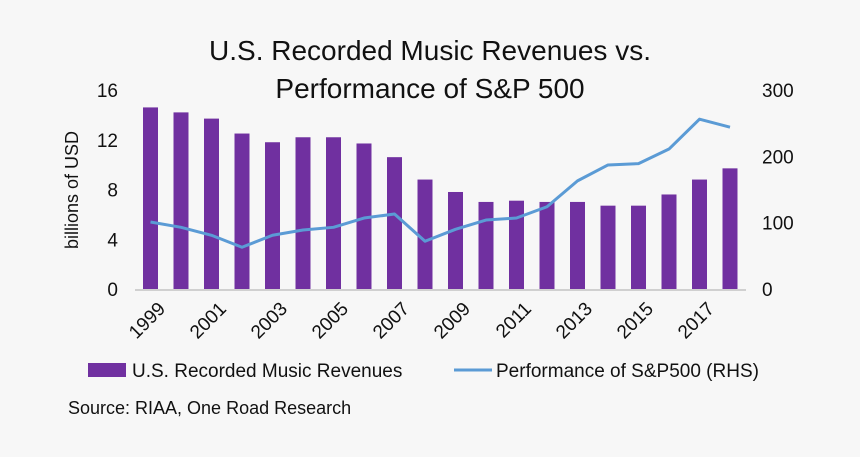 The image size is (860, 457). Describe the element at coordinates (516, 244) in the screenshot. I see `bar-2011` at that location.